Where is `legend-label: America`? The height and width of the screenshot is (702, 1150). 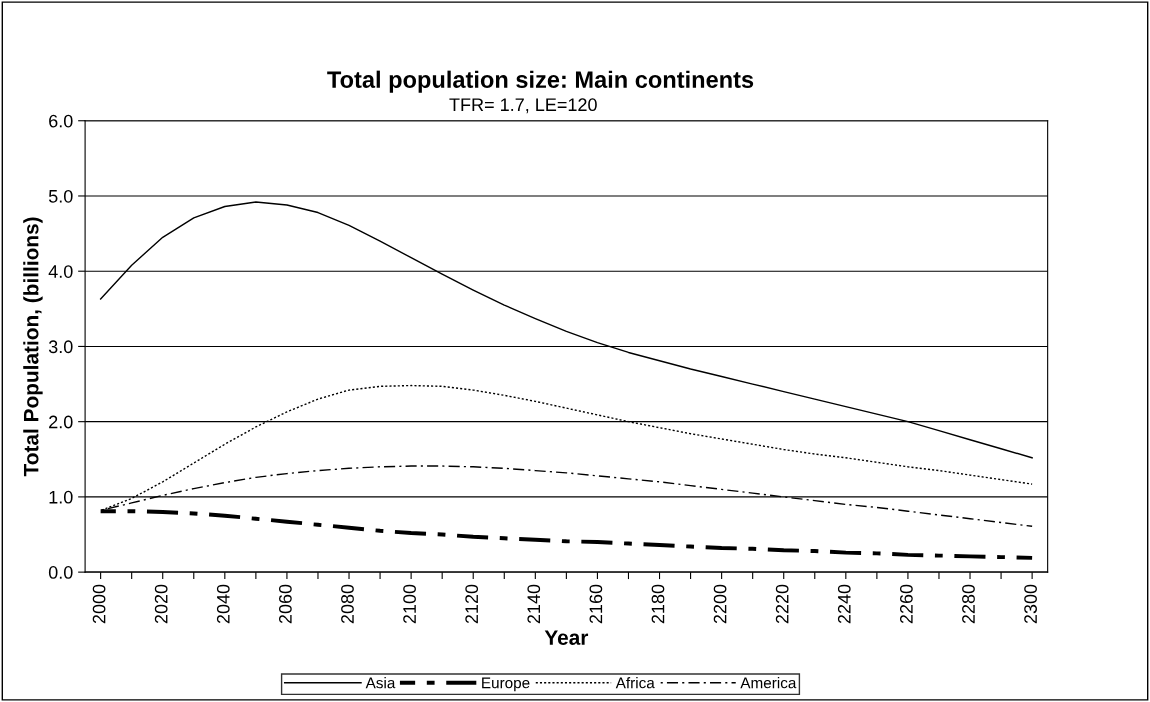 legend-label: America is located at coordinates (768, 683).